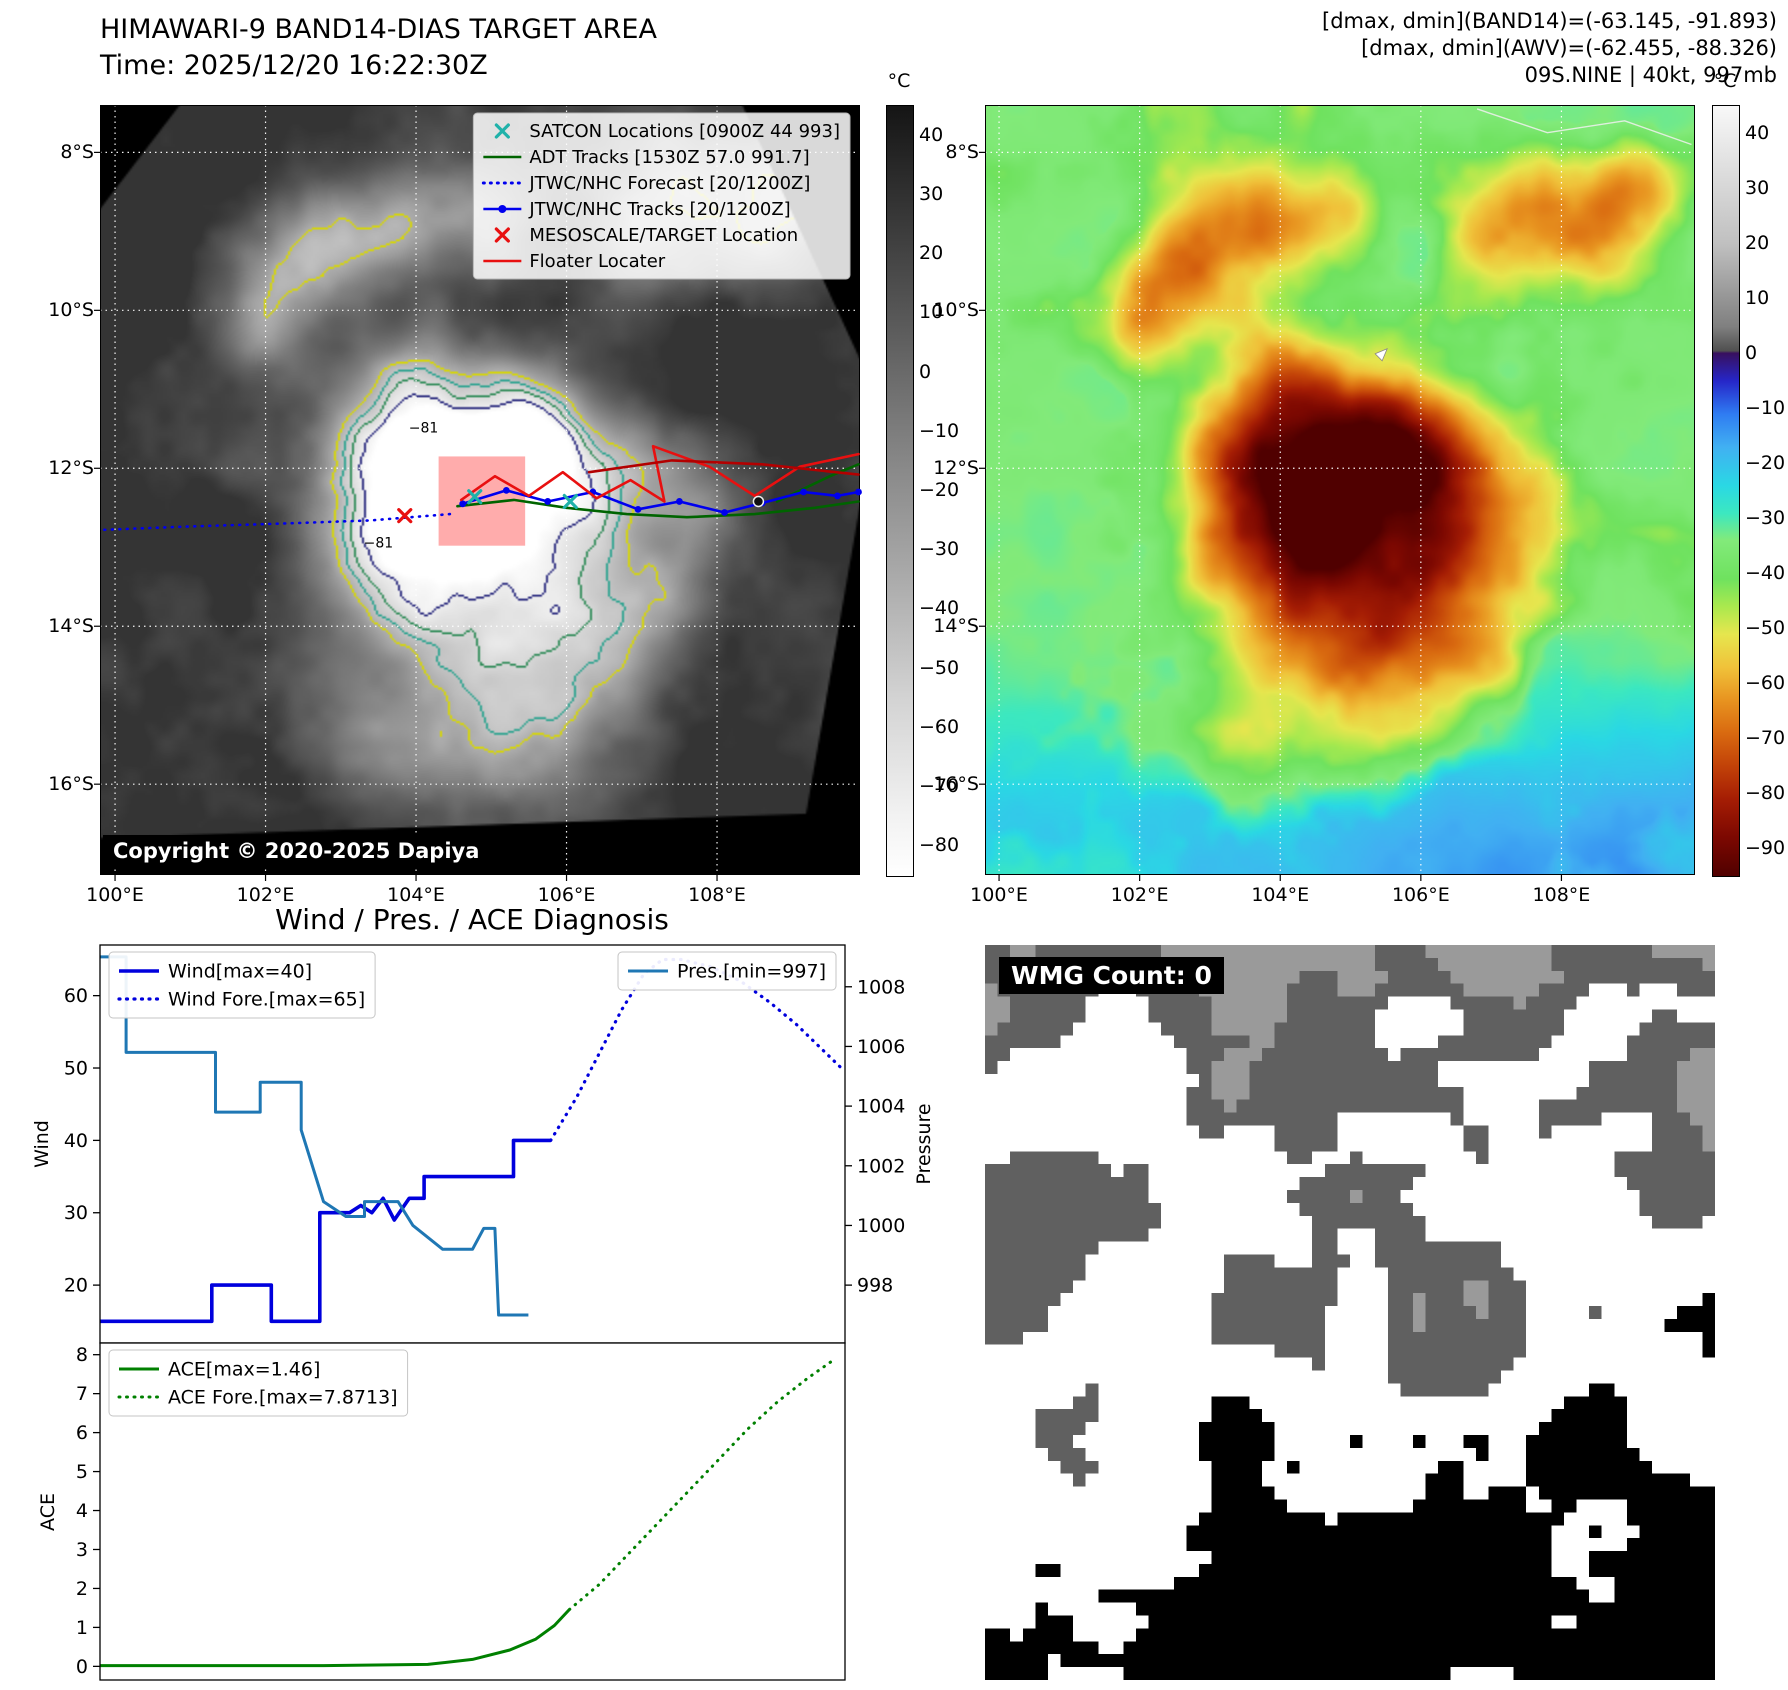 The width and height of the screenshot is (1788, 1690). Describe the element at coordinates (931, 193) in the screenshot. I see `band14-colorbar-tick: 30` at that location.